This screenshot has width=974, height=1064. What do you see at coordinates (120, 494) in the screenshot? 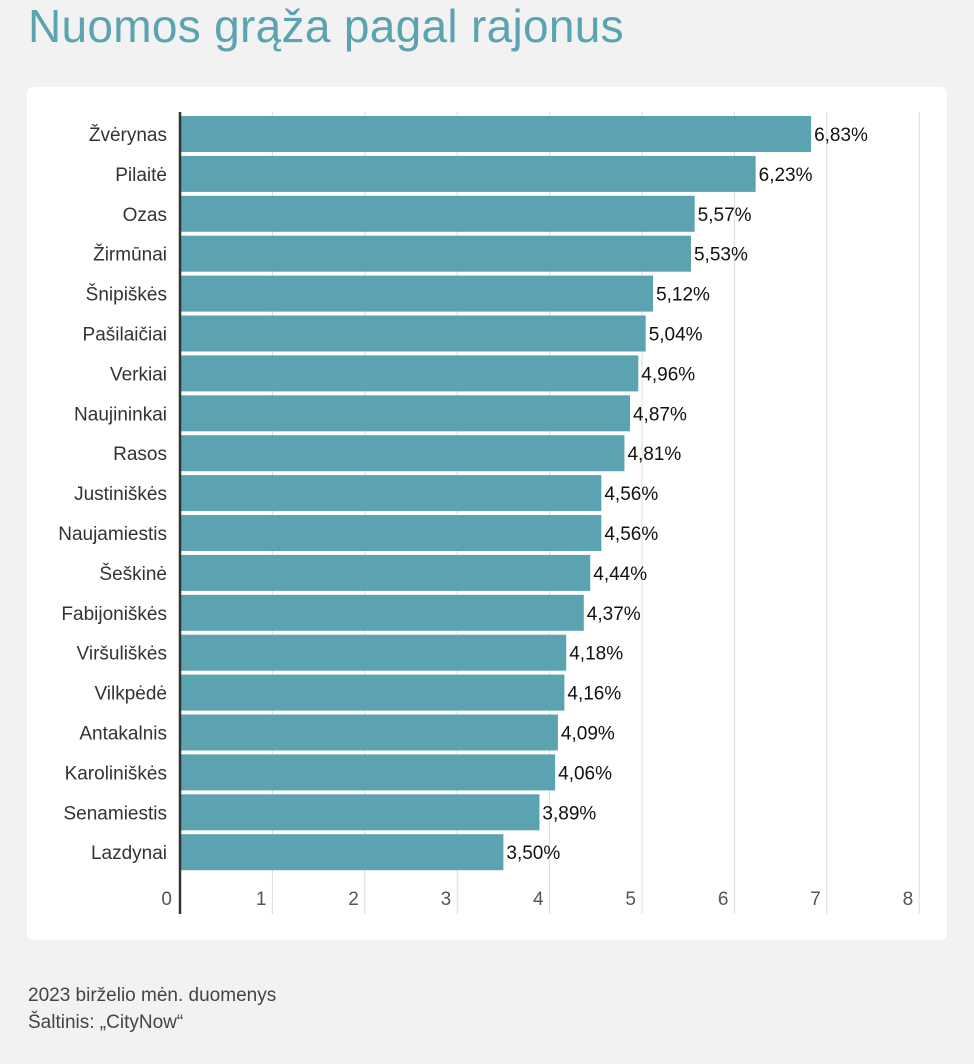
I see `category-label: Justiniškės` at bounding box center [120, 494].